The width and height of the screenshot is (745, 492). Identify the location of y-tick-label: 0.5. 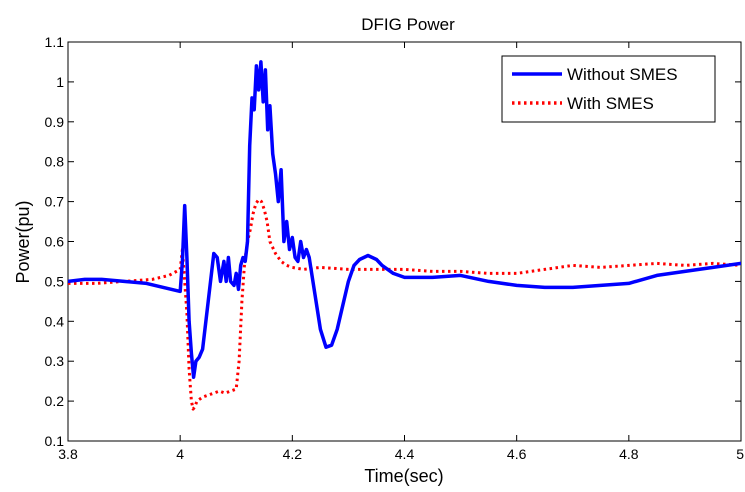
(55, 281).